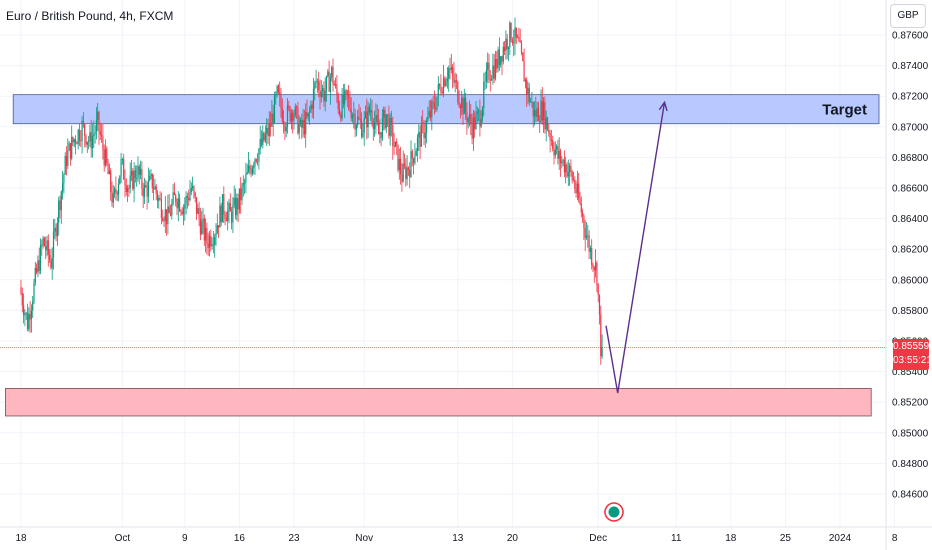  I want to click on time-axis: 18 Oct 9 16 23 Nov 13 20 Dec 11 18 25 2024 8, so click(456, 538).